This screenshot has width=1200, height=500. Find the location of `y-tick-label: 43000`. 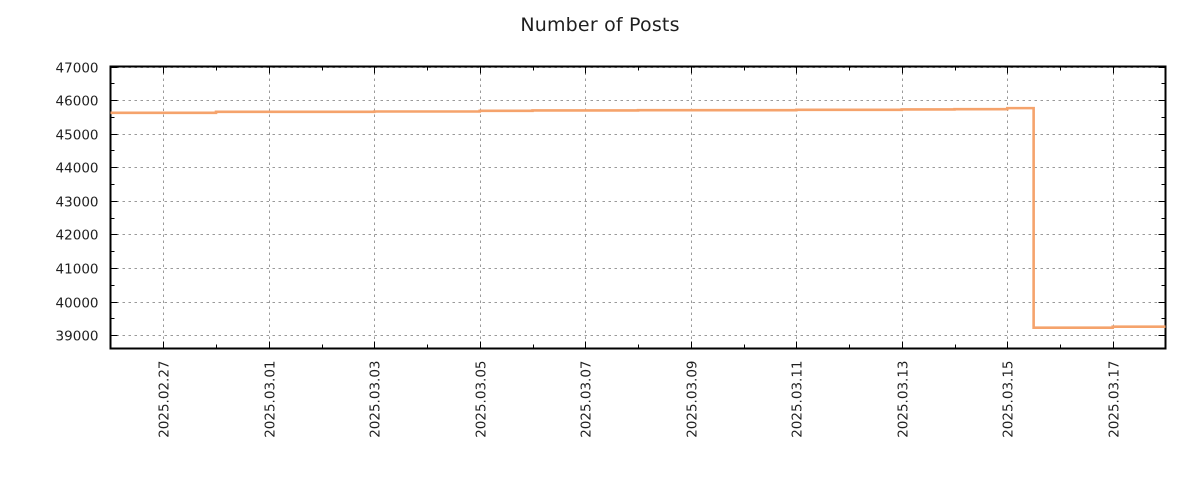

y-tick-label: 43000 is located at coordinates (77, 203).